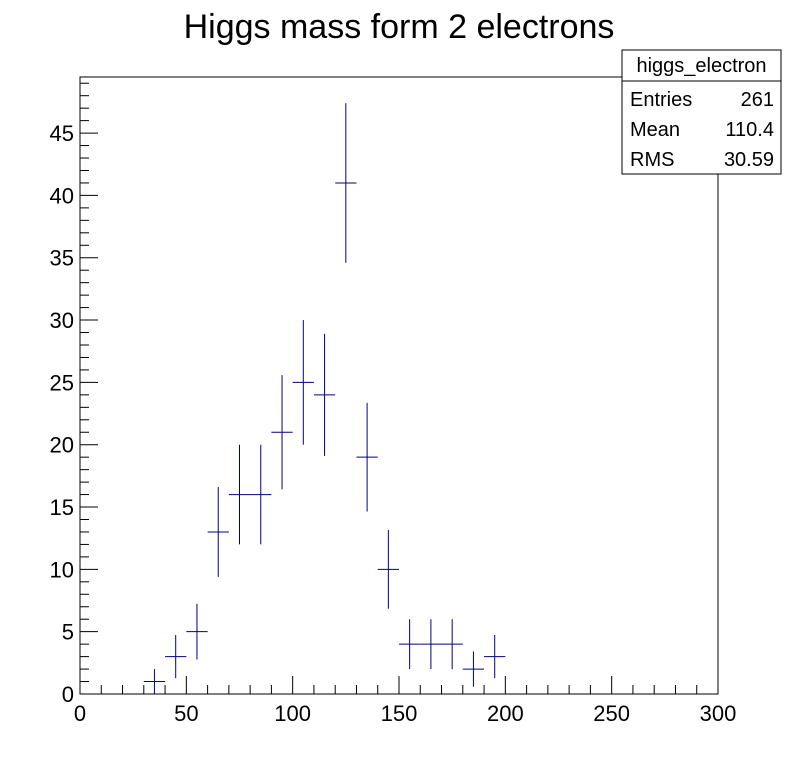 The width and height of the screenshot is (798, 772). Describe the element at coordinates (80, 713) in the screenshot. I see `x-tick-label: 0` at that location.